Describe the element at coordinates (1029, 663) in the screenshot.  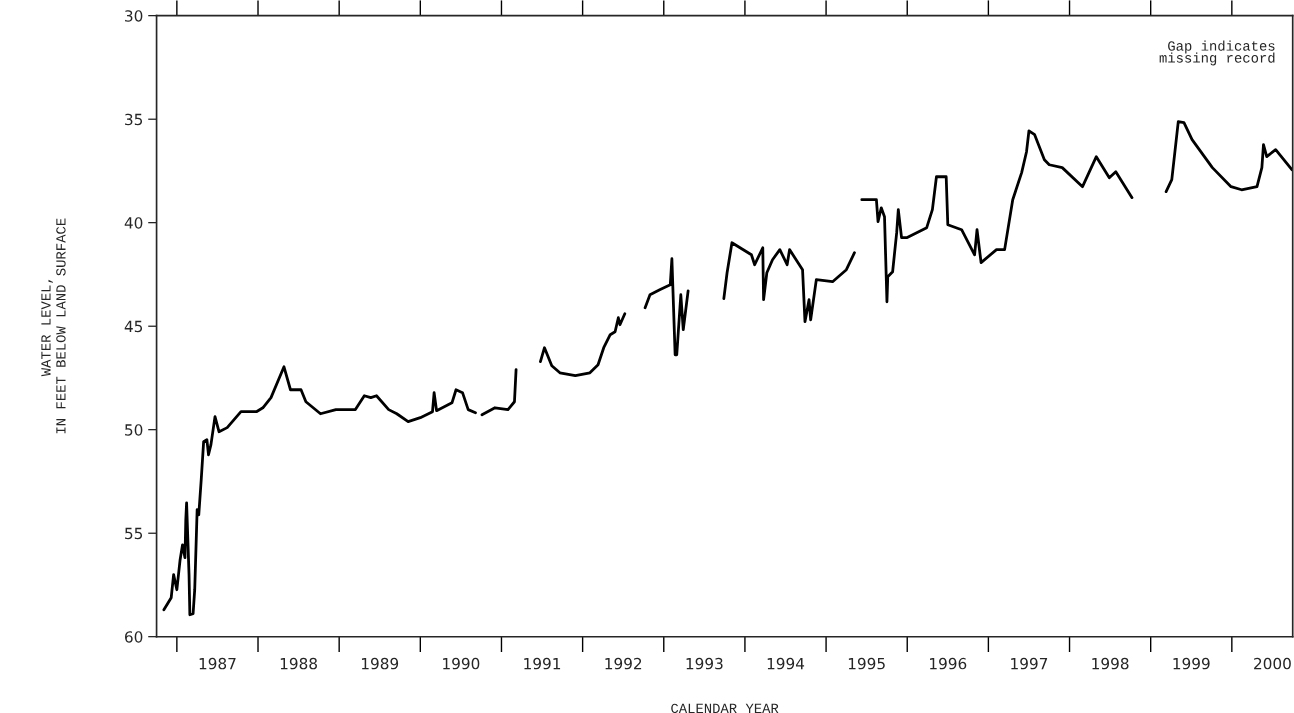
I see `x-tick-label: 1997` at that location.